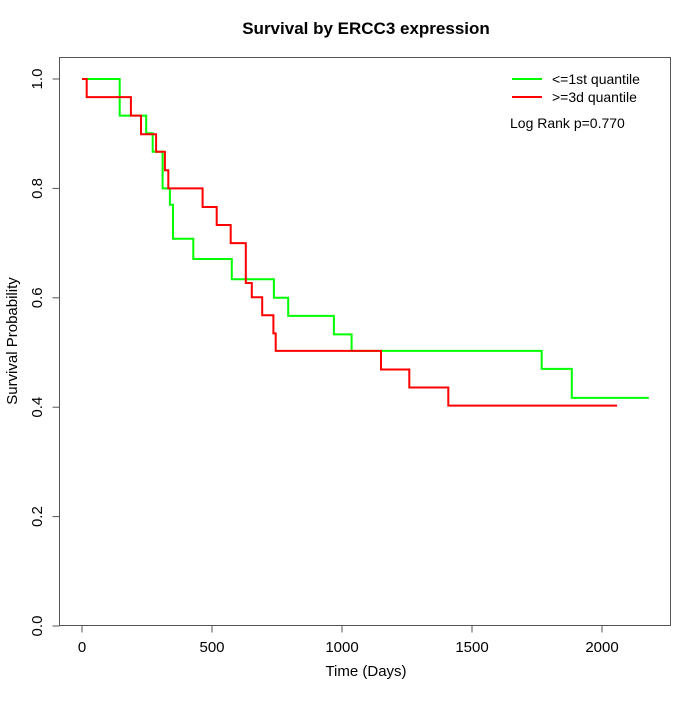  I want to click on y-tick-label: 0.8, so click(37, 188).